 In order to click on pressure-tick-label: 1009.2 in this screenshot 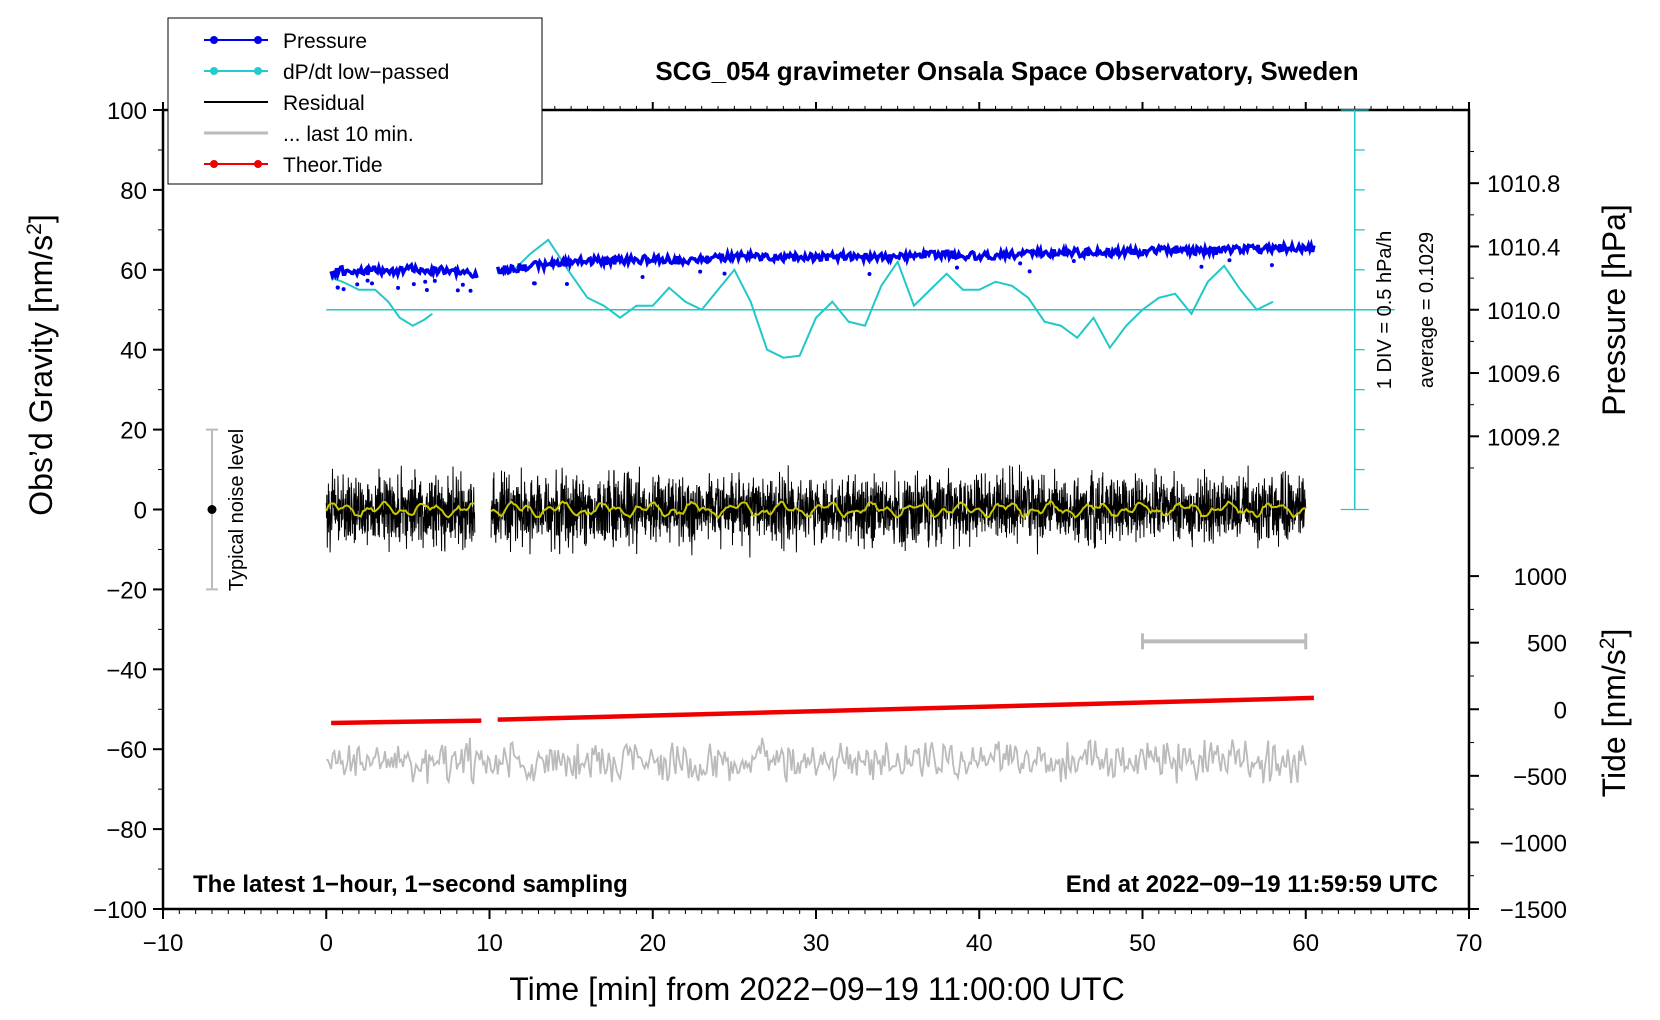, I will do `click(1523, 437)`.